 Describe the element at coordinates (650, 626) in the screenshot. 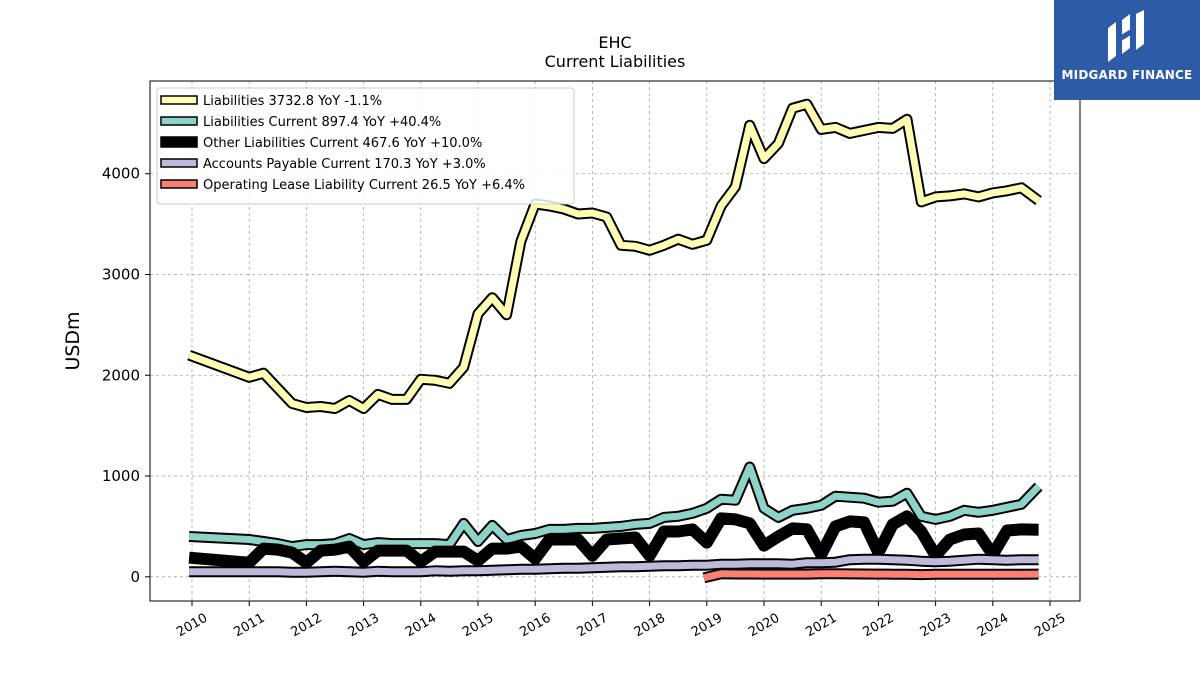

I see `x-tick-label: 2018` at that location.